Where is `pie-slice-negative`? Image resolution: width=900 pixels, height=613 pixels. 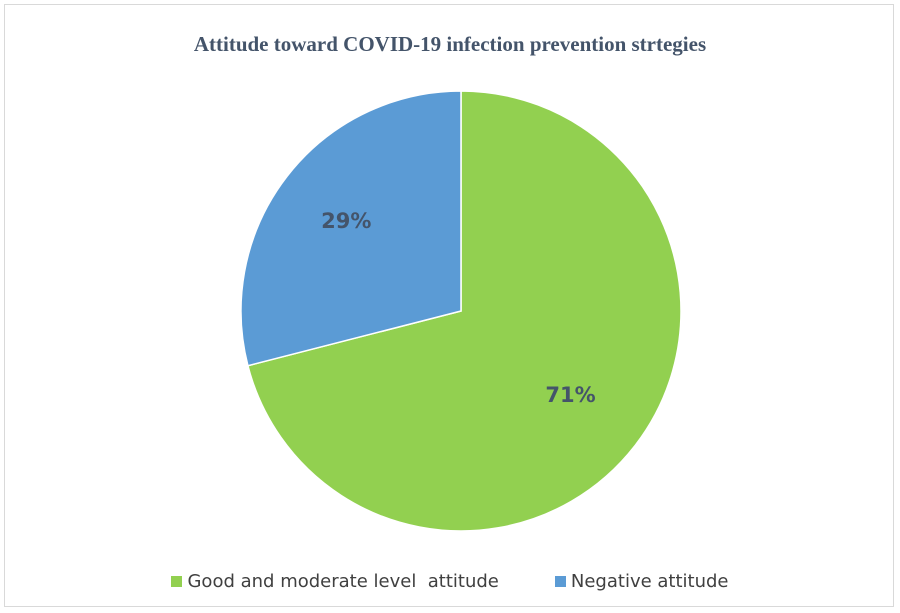 pie-slice-negative is located at coordinates (351, 228).